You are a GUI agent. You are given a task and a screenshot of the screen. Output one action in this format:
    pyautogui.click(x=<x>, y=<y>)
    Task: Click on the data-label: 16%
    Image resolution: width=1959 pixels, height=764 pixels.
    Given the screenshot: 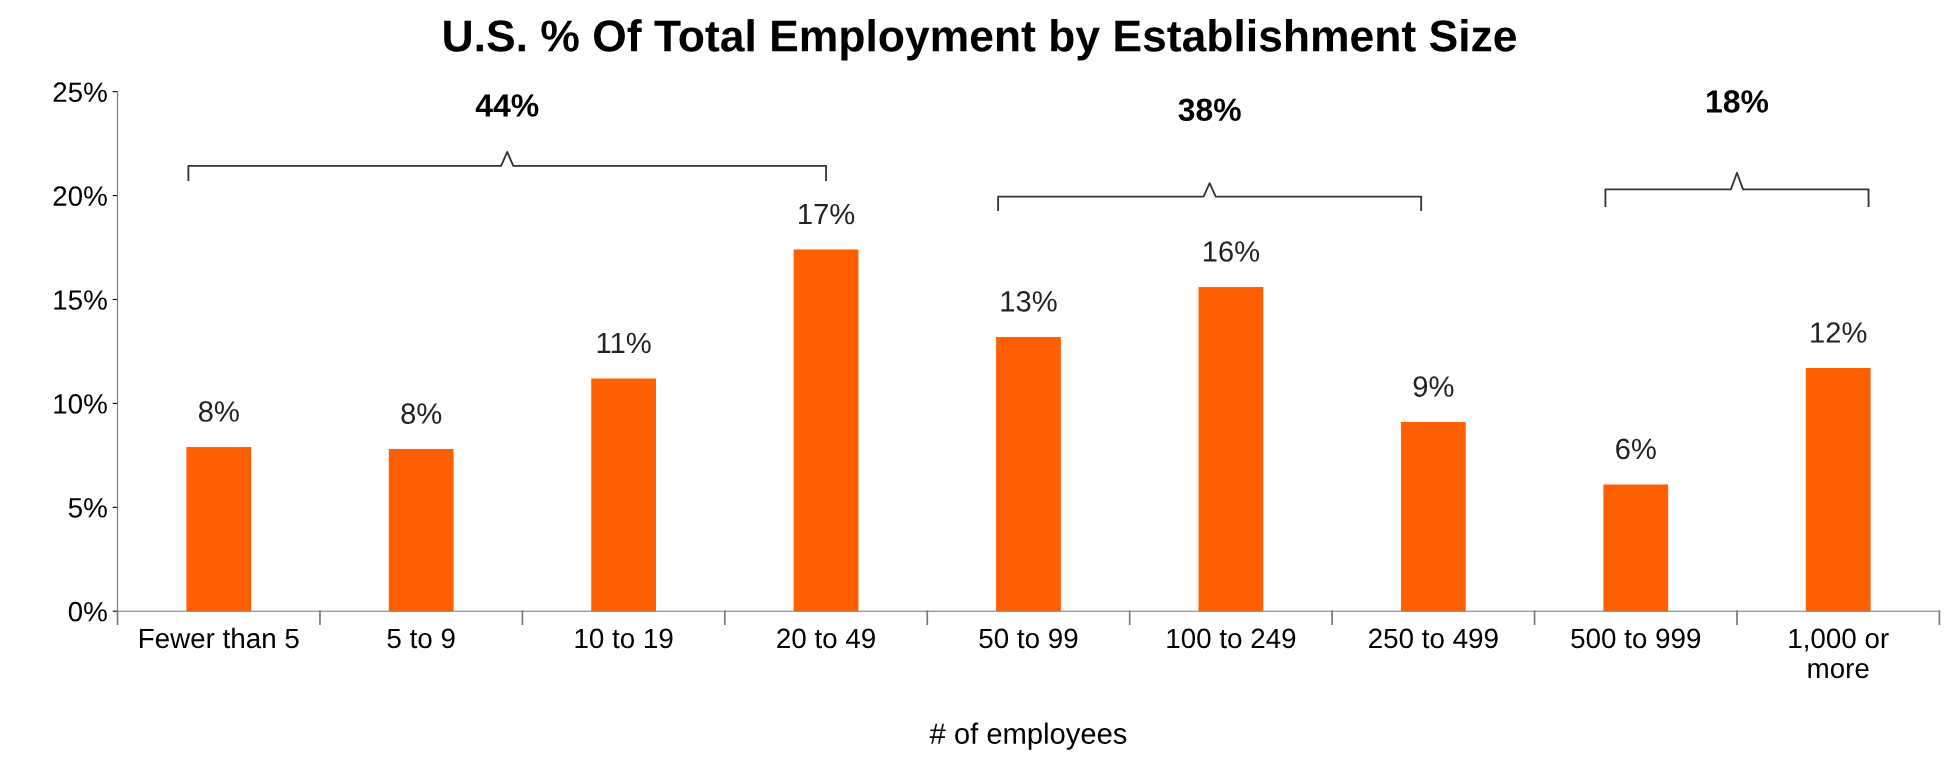 What is the action you would take?
    pyautogui.click(x=1231, y=251)
    